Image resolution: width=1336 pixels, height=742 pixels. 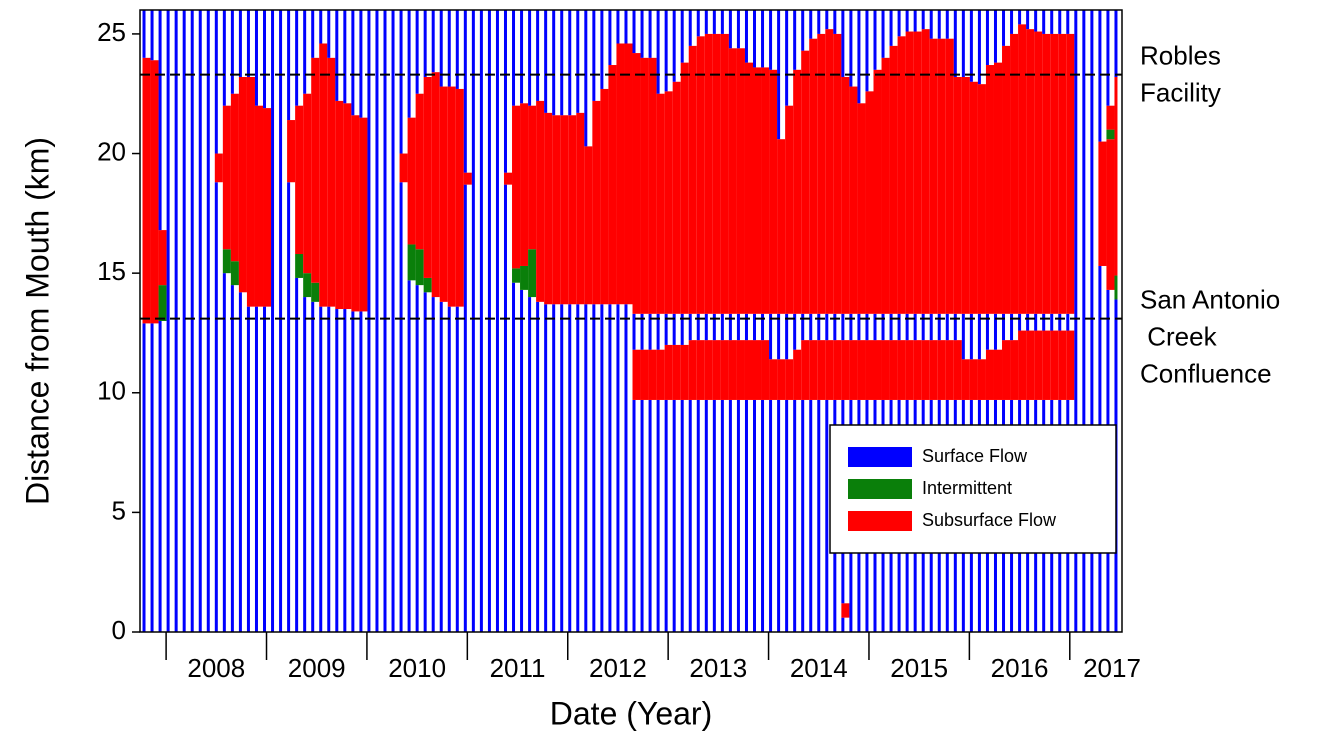 What do you see at coordinates (317, 668) in the screenshot?
I see `year-label: 2009` at bounding box center [317, 668].